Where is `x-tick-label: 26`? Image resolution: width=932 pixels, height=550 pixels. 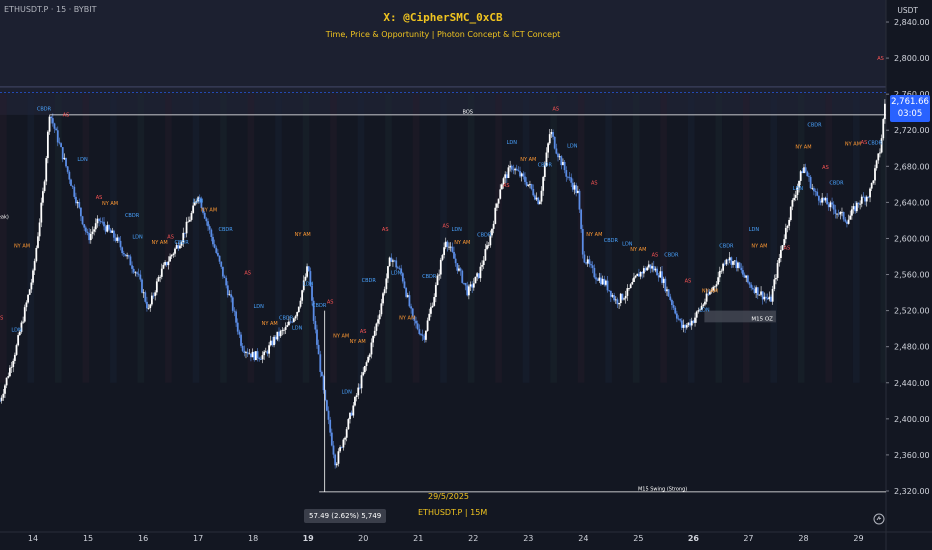
x-tick-label: 26 is located at coordinates (694, 538).